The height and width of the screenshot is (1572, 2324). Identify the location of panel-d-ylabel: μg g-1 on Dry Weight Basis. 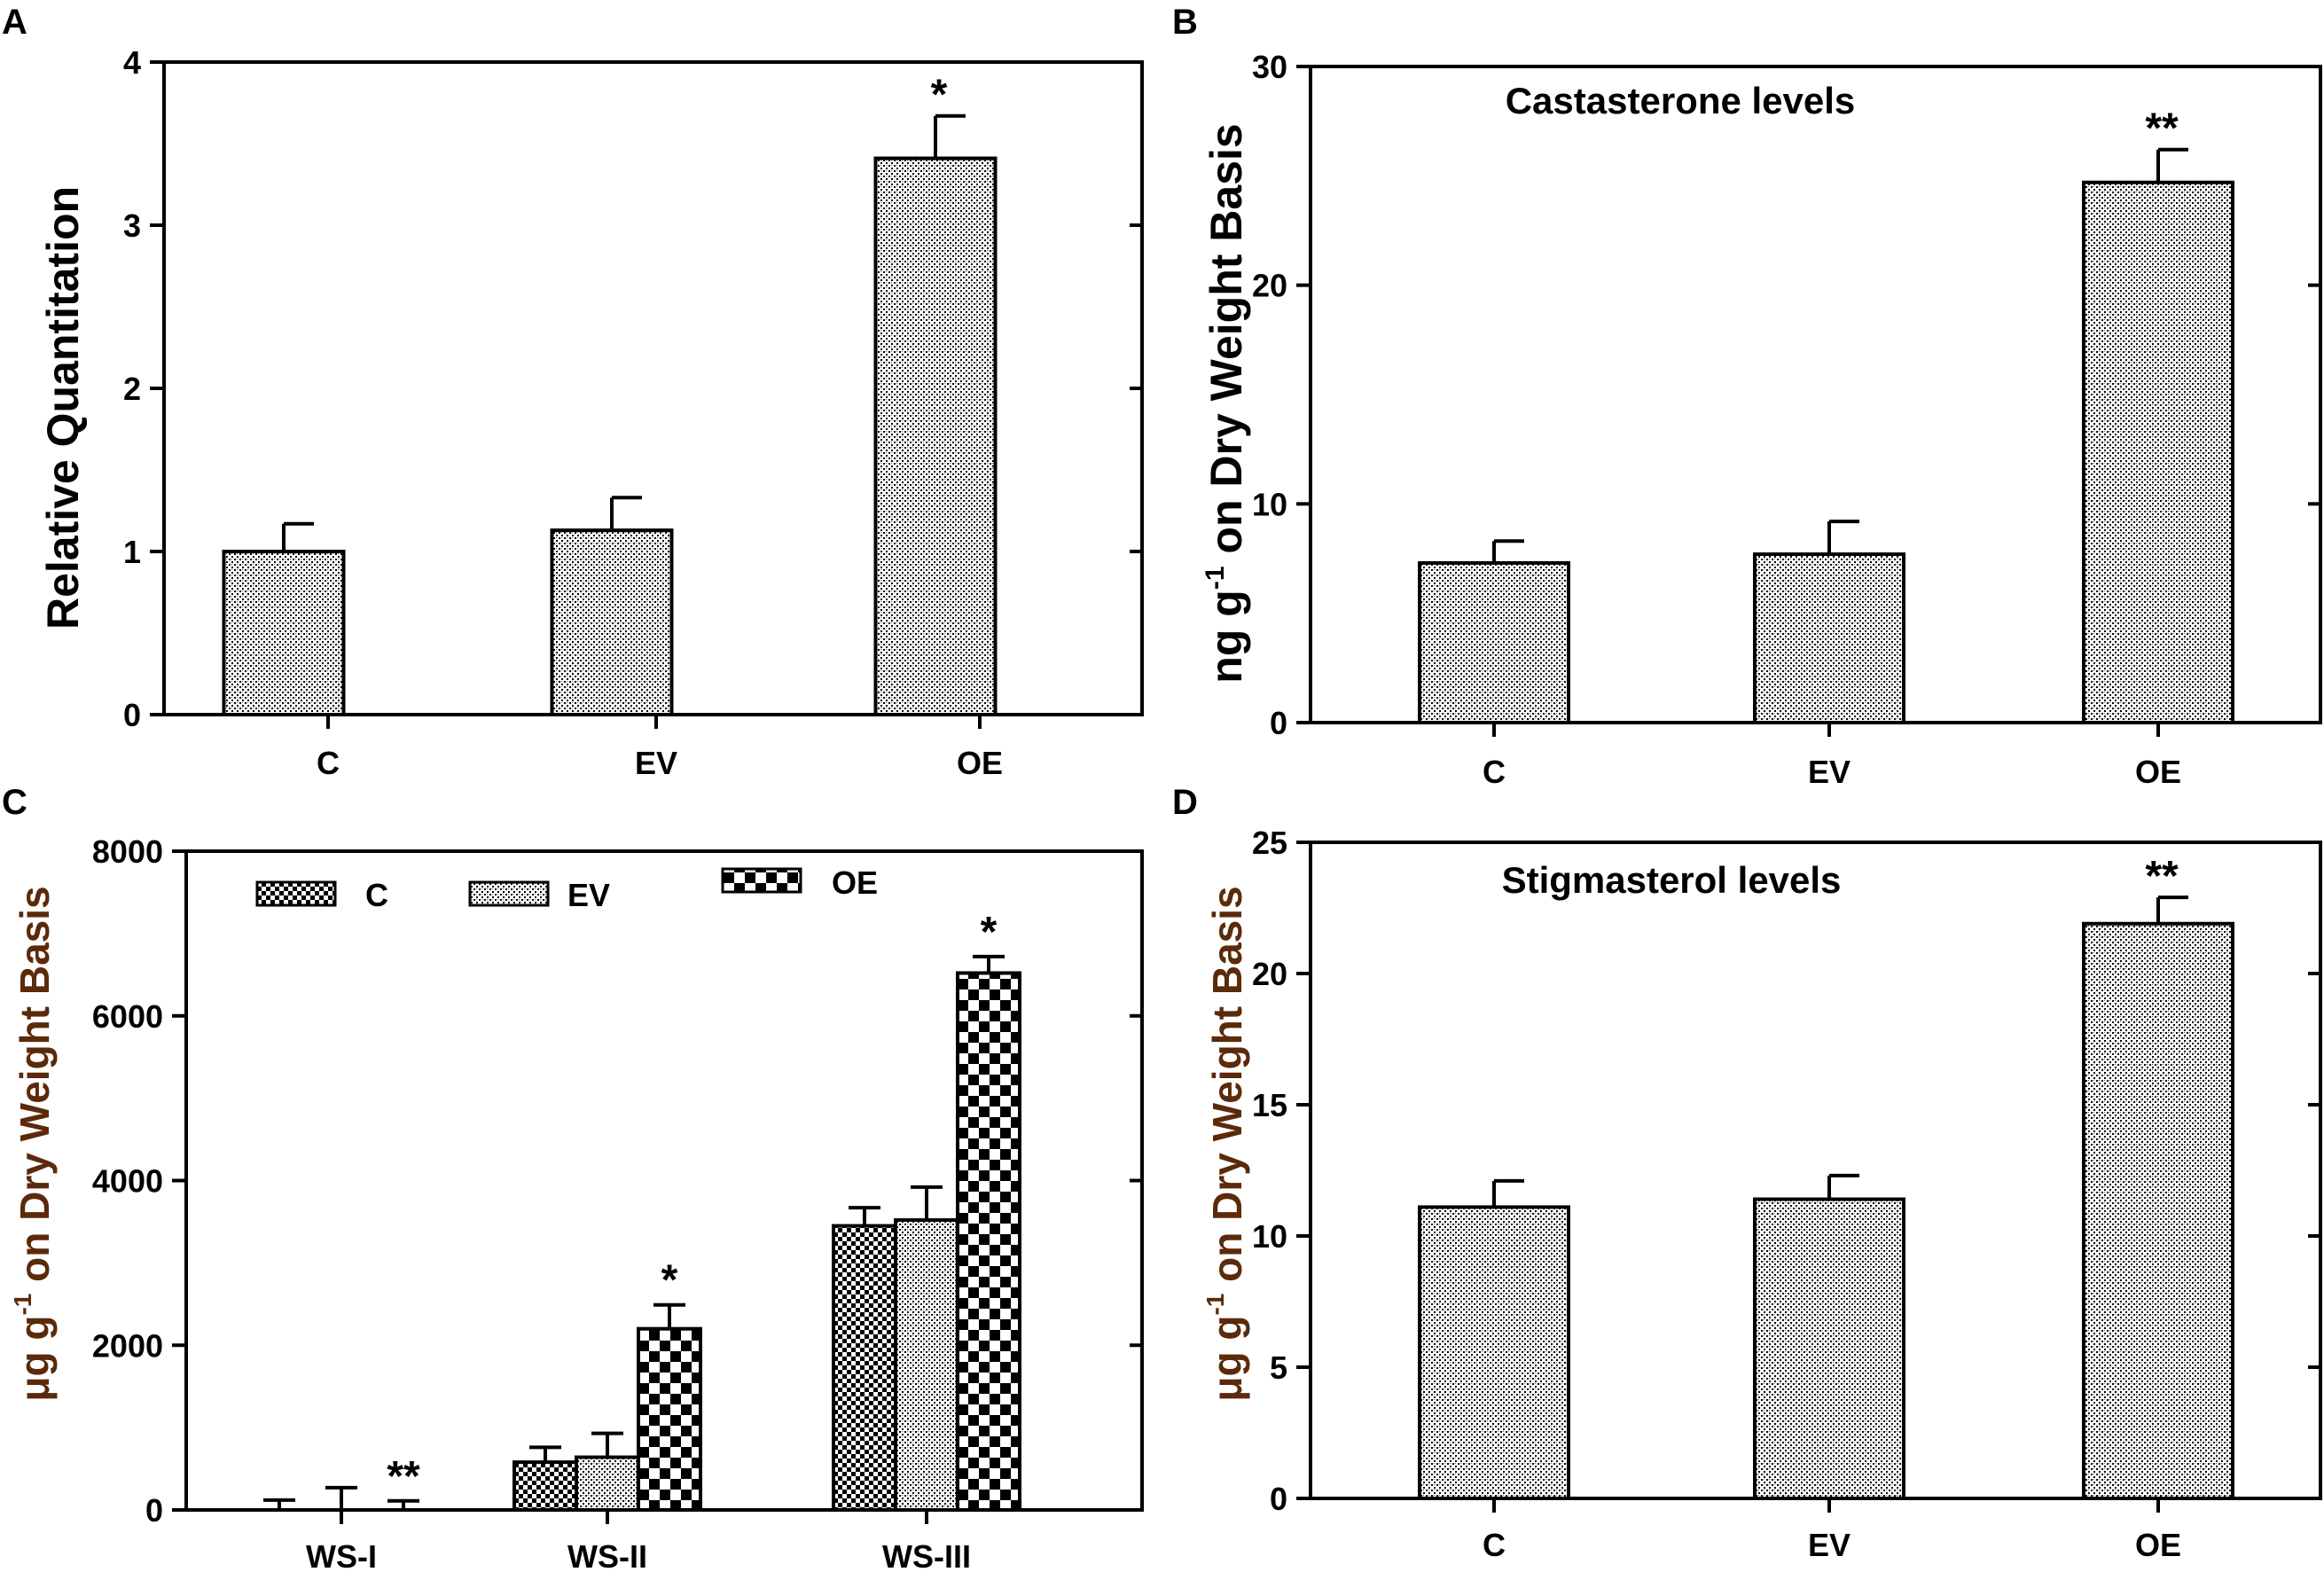
(1225, 1143).